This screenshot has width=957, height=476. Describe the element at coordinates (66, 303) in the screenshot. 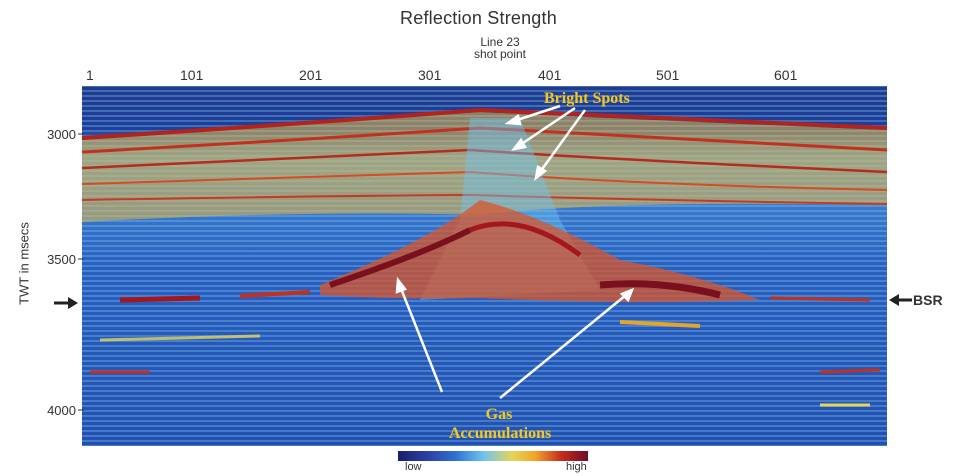

I see `bsr-arrow-left` at that location.